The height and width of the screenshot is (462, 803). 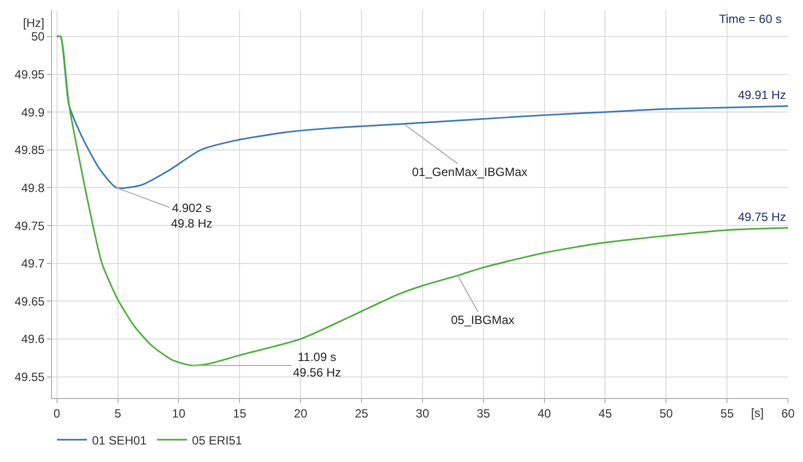 I want to click on y-axis-title: [Hz], so click(x=33, y=23).